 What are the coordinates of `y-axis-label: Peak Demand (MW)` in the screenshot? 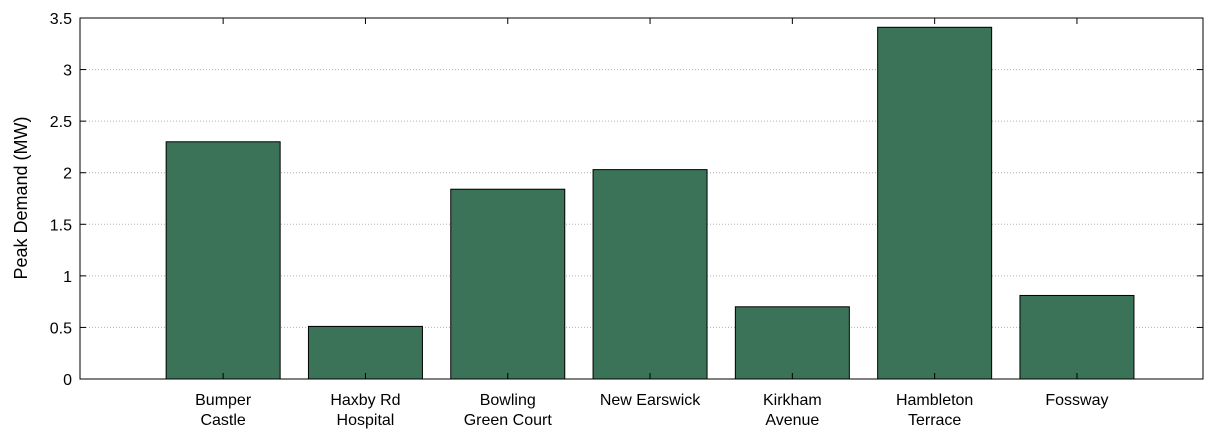 It's located at (21, 197).